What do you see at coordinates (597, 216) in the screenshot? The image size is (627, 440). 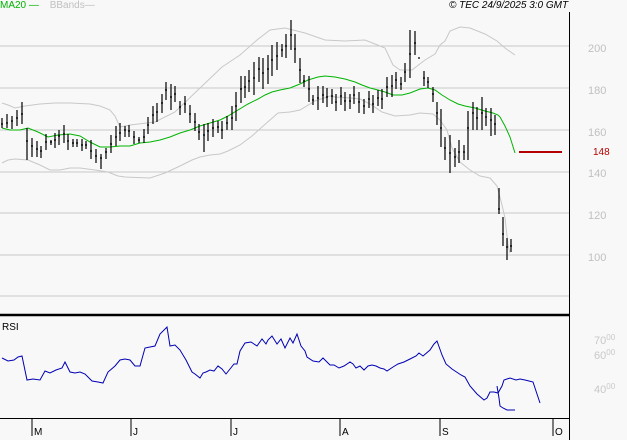 I see `price-label-120: 120` at bounding box center [597, 216].